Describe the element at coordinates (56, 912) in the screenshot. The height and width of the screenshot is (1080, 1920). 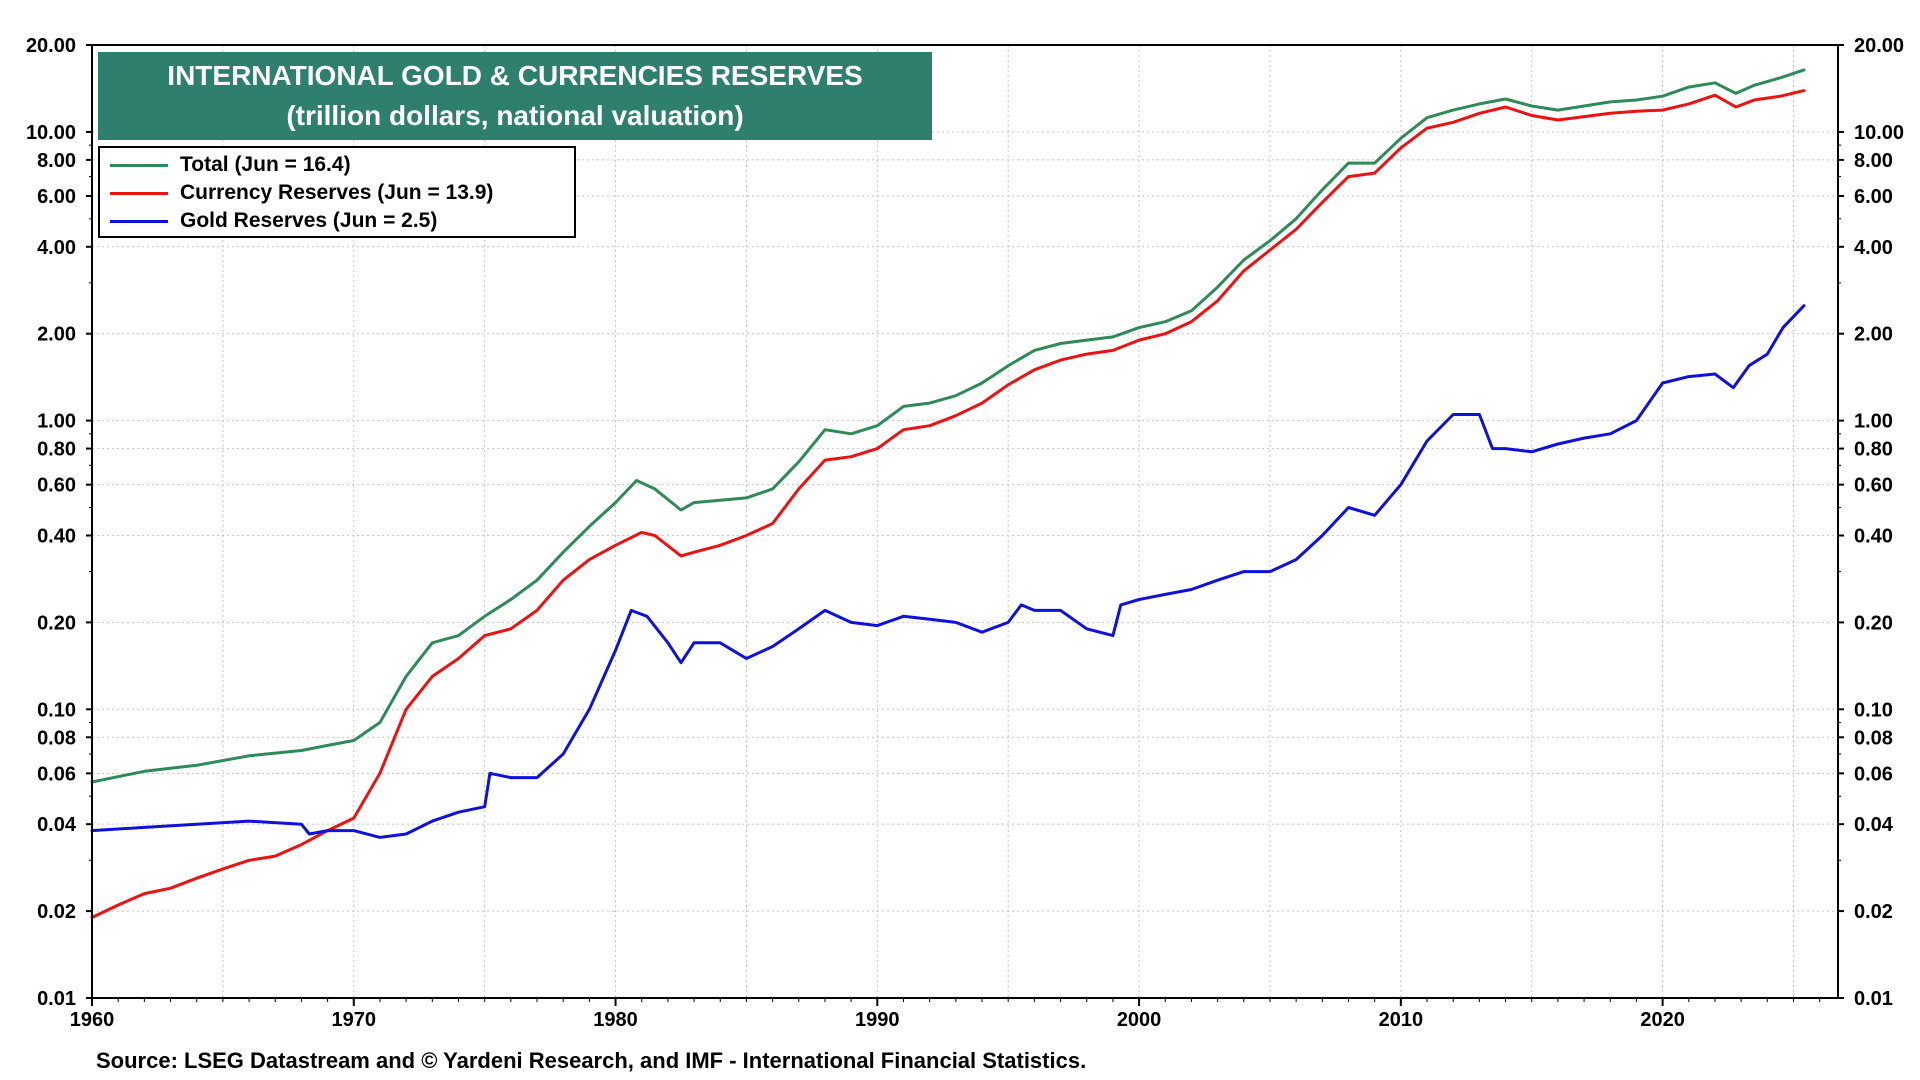
I see `y-tick-label-left: 0.02` at that location.